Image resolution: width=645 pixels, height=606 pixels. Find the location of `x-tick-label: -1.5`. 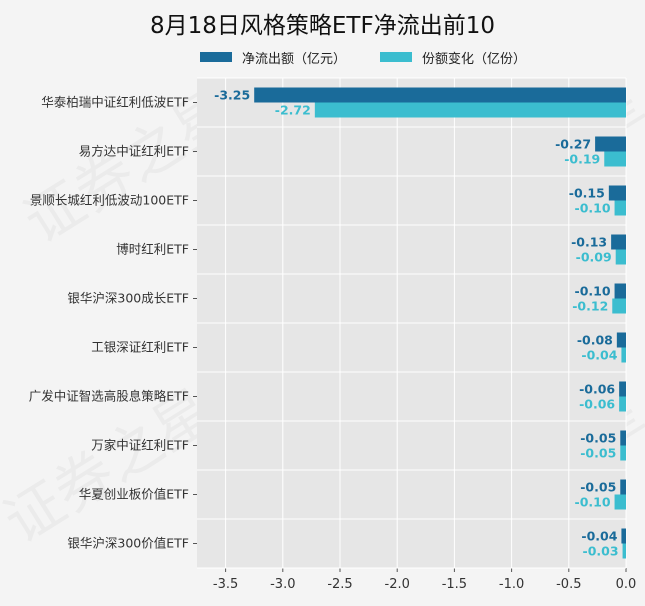

x-tick-label: -1.5 is located at coordinates (454, 584).